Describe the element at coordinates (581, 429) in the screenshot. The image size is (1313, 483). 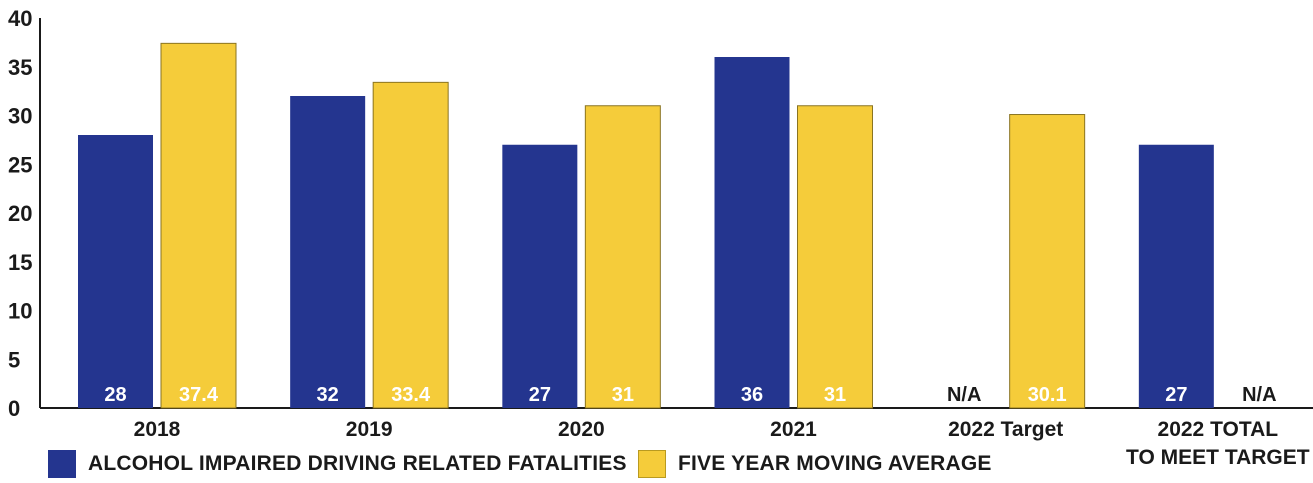
I see `x-category-label: 2020` at that location.